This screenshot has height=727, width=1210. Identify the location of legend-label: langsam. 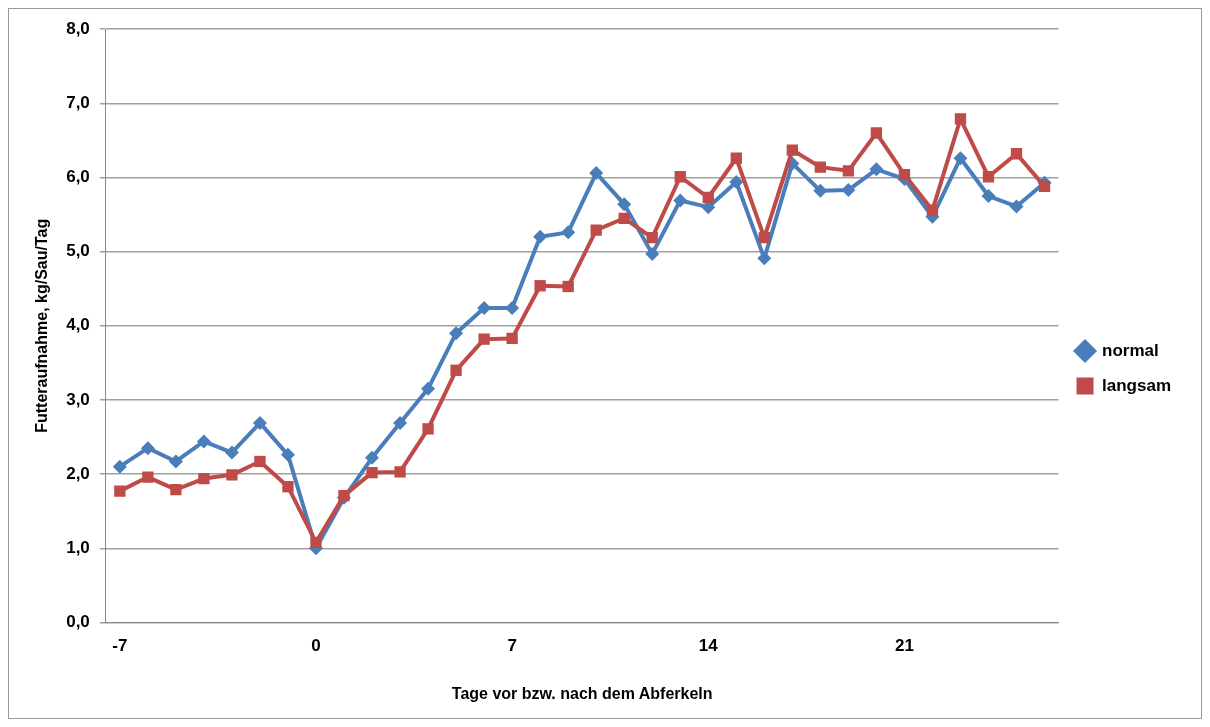
(1137, 385).